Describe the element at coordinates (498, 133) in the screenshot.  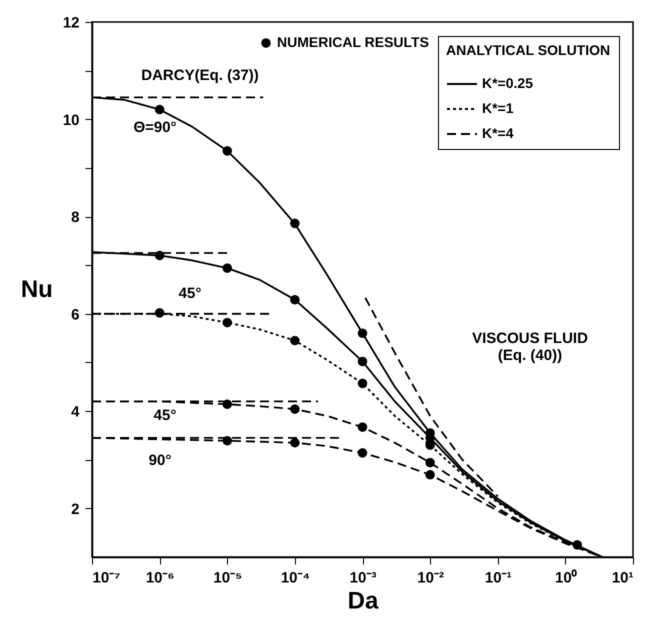
I see `legend-label: K*=4` at that location.